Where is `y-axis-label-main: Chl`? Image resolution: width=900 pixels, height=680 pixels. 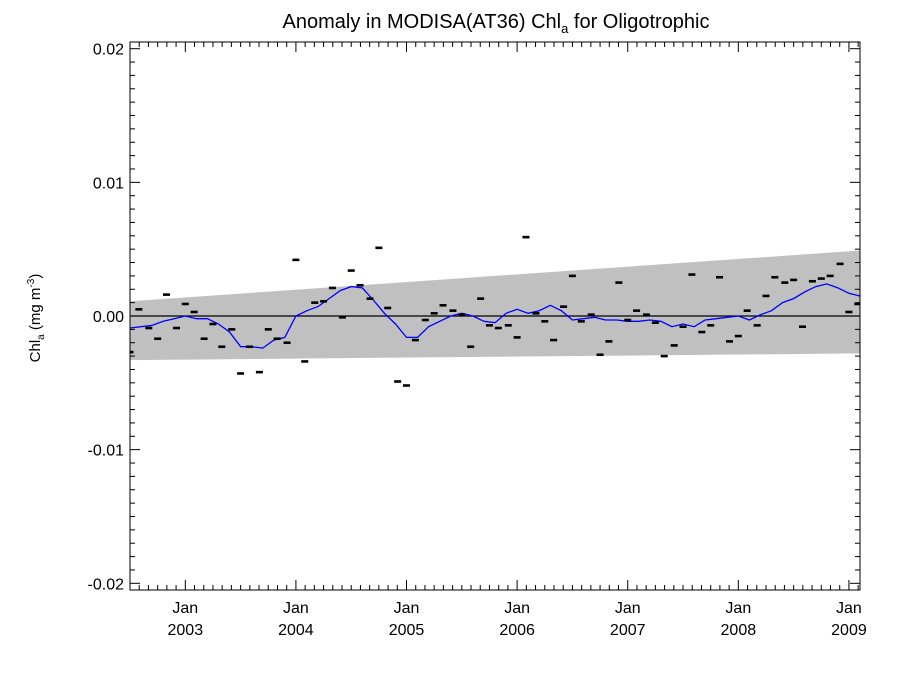 y-axis-label-main: Chl is located at coordinates (35, 351).